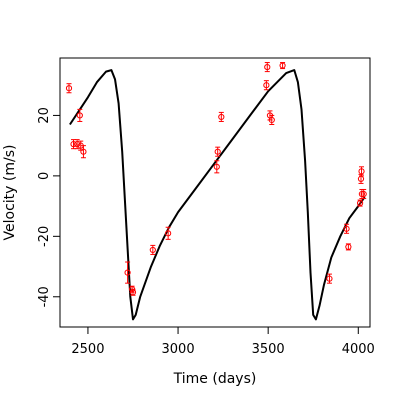 Image resolution: width=400 pixels, height=400 pixels. Describe the element at coordinates (87, 349) in the screenshot. I see `x-tick-label: 2500` at that location.